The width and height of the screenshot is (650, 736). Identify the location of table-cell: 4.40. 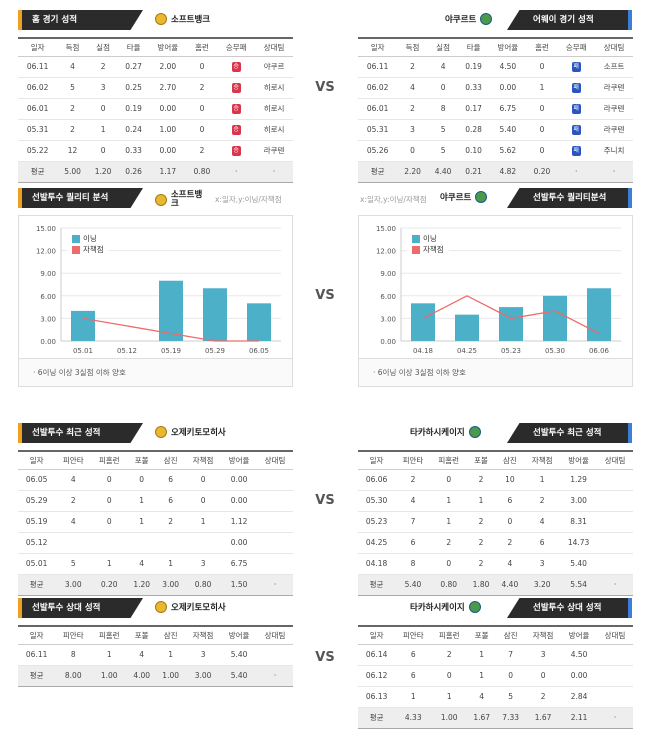
(510, 585).